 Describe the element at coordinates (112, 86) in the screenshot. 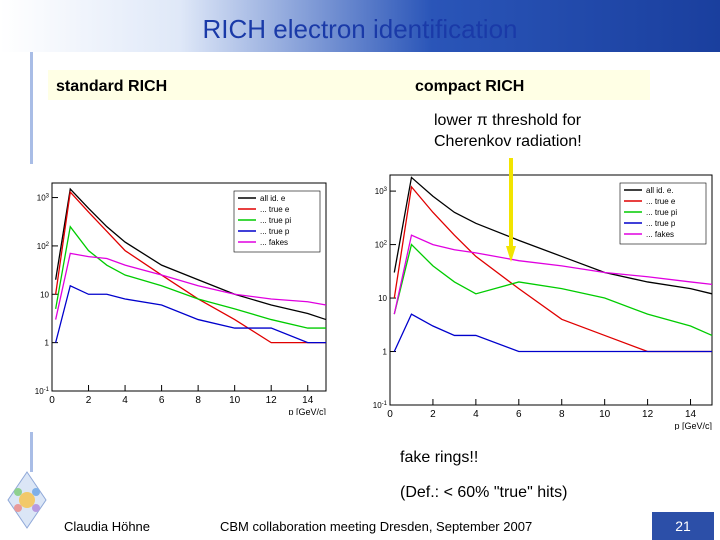

I see `standard-rich-label: standard RICH` at that location.